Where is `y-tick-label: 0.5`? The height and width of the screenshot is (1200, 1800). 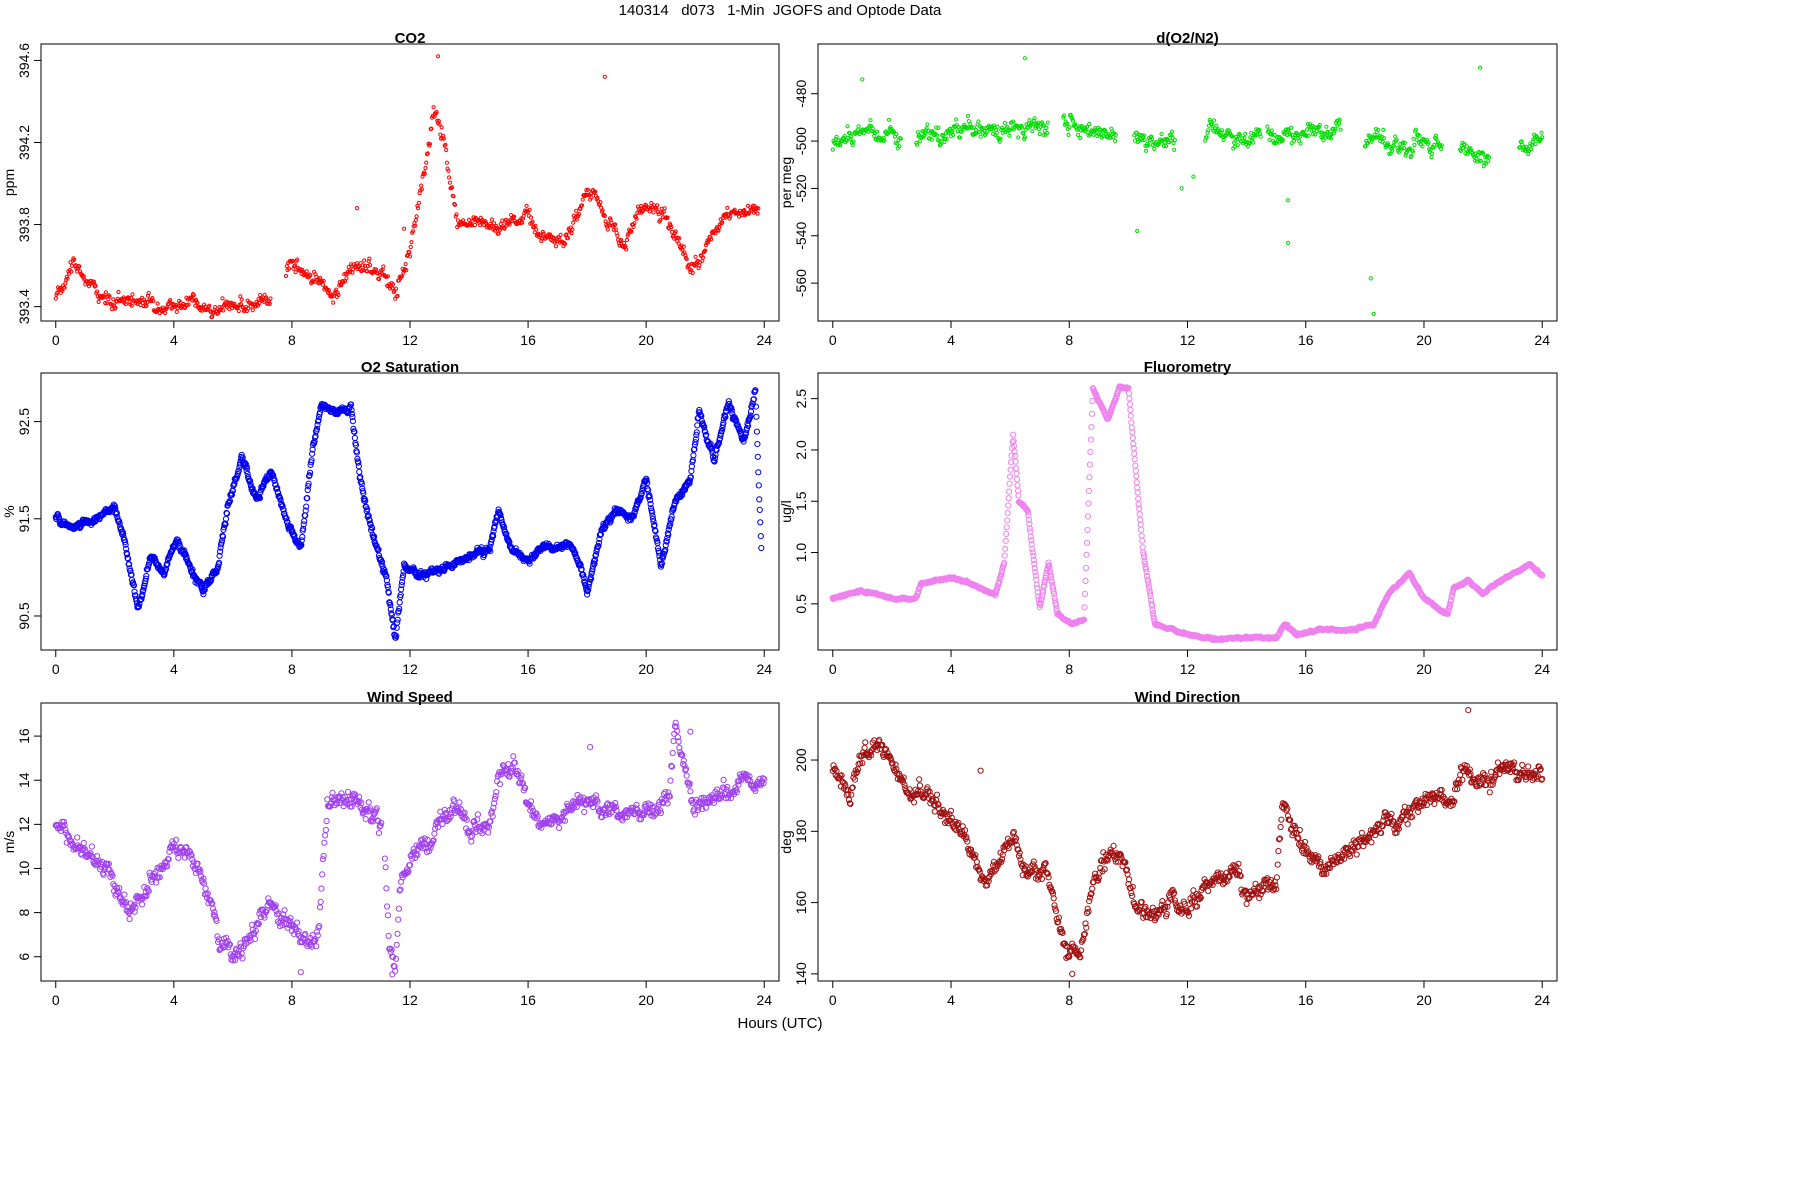
y-tick-label: 0.5 is located at coordinates (801, 604).